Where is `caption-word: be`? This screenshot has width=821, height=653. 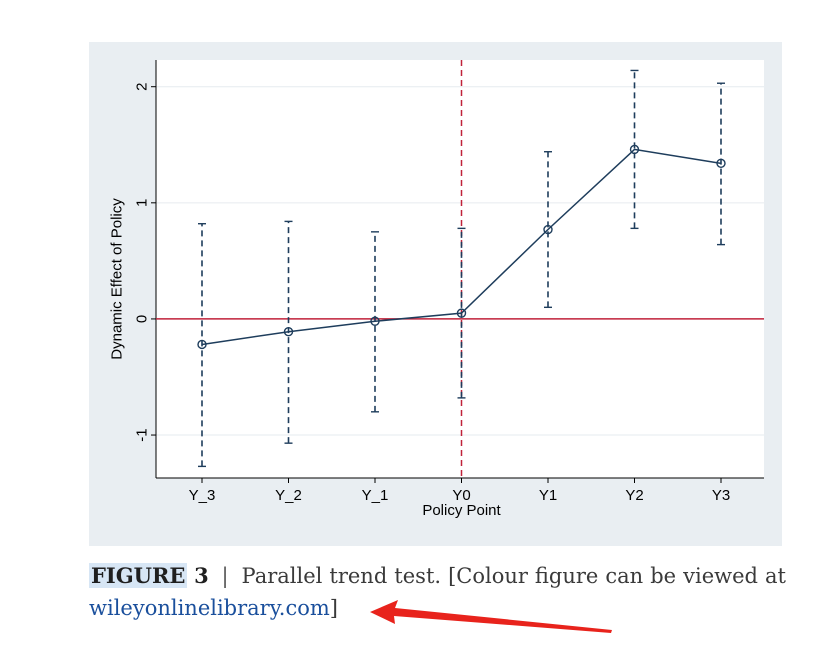 caption-word: be is located at coordinates (663, 576).